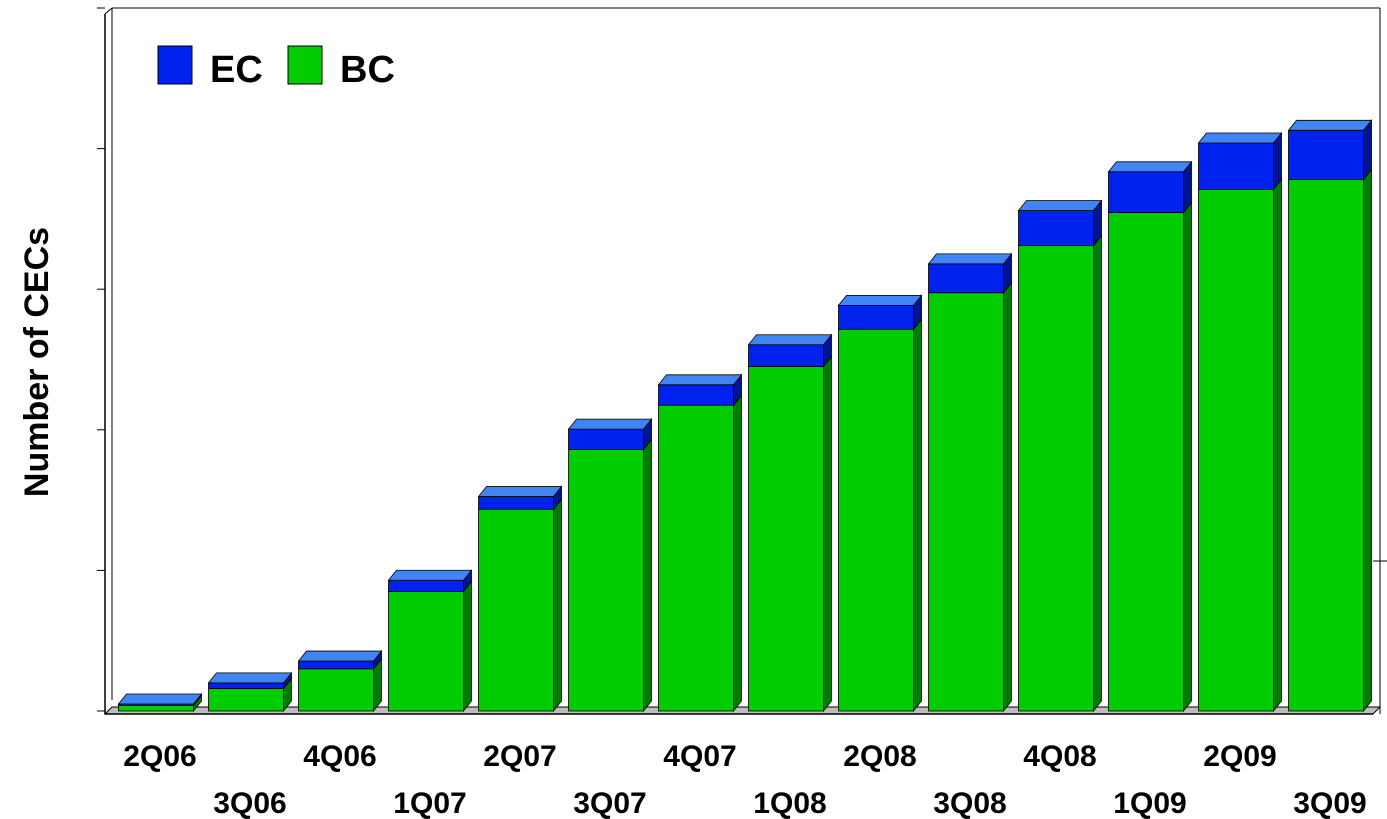 The width and height of the screenshot is (1387, 819). I want to click on legend-label-bc: BC, so click(367, 70).